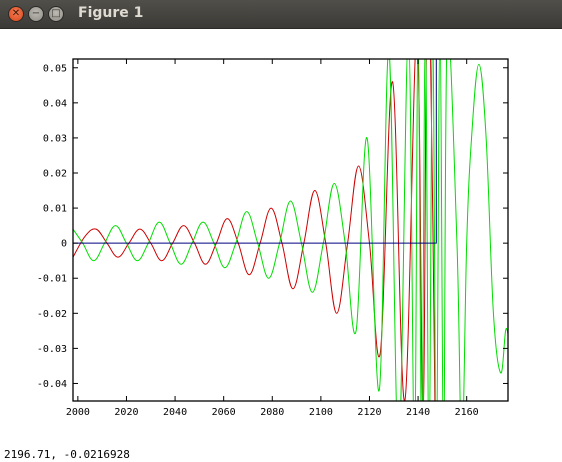  Describe the element at coordinates (52, 384) in the screenshot. I see `y-tick-label: -0.04` at that location.